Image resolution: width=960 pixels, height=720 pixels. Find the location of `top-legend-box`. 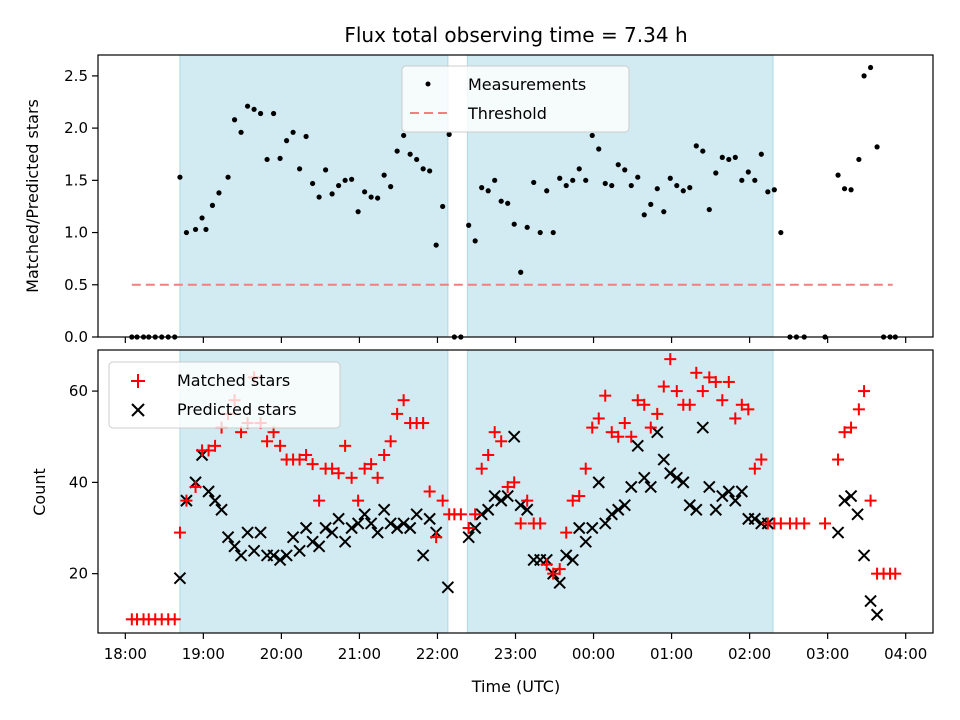

top-legend-box is located at coordinates (515, 99).